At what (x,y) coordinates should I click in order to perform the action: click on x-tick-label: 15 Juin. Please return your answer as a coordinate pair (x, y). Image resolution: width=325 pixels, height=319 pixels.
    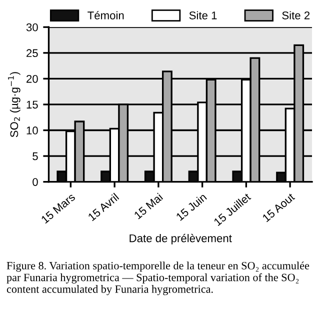
    Looking at the image, I should click on (192, 206).